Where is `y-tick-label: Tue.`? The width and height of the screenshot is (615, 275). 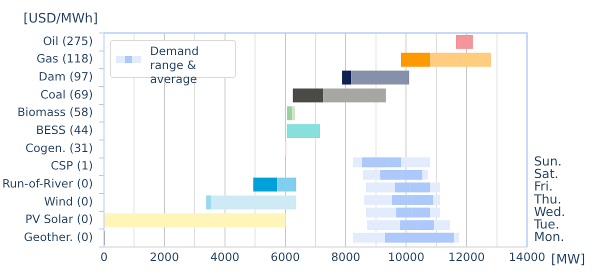
y-tick-label: Tue. is located at coordinates (546, 224).